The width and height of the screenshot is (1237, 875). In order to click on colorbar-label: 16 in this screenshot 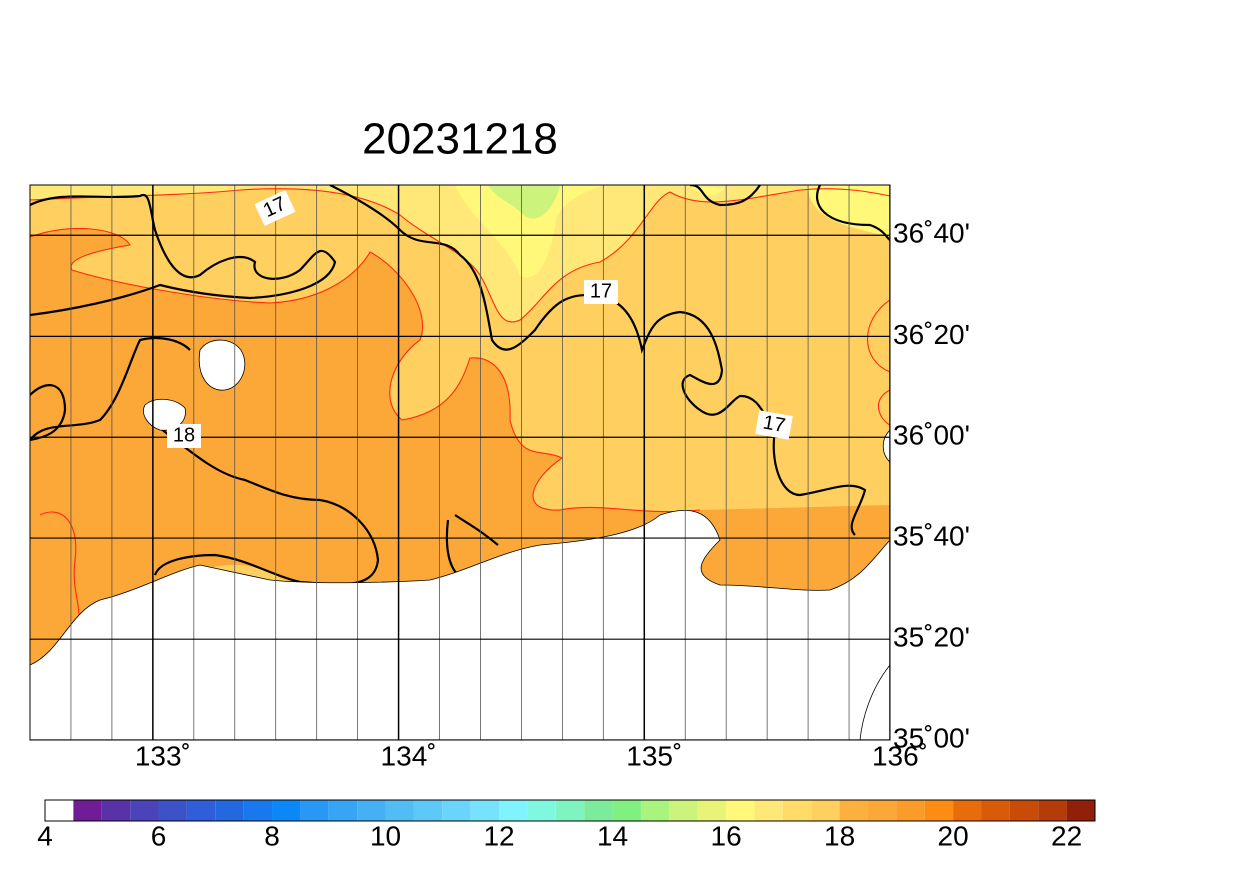, I will do `click(726, 835)`.